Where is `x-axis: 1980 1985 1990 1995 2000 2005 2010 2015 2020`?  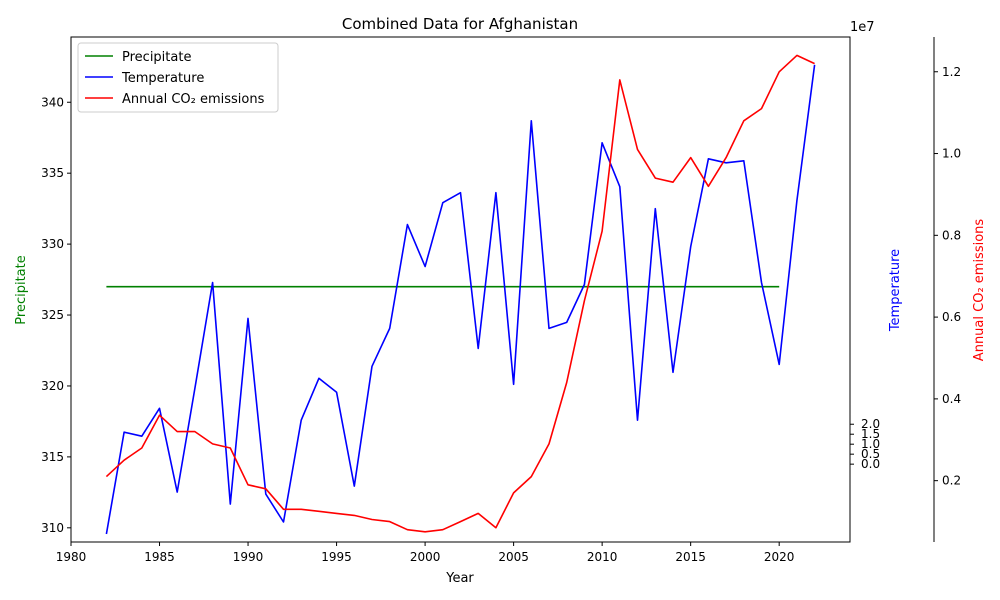
x-axis: 1980 1985 1990 1995 2000 2005 2010 2015 2020 is located at coordinates (425, 553).